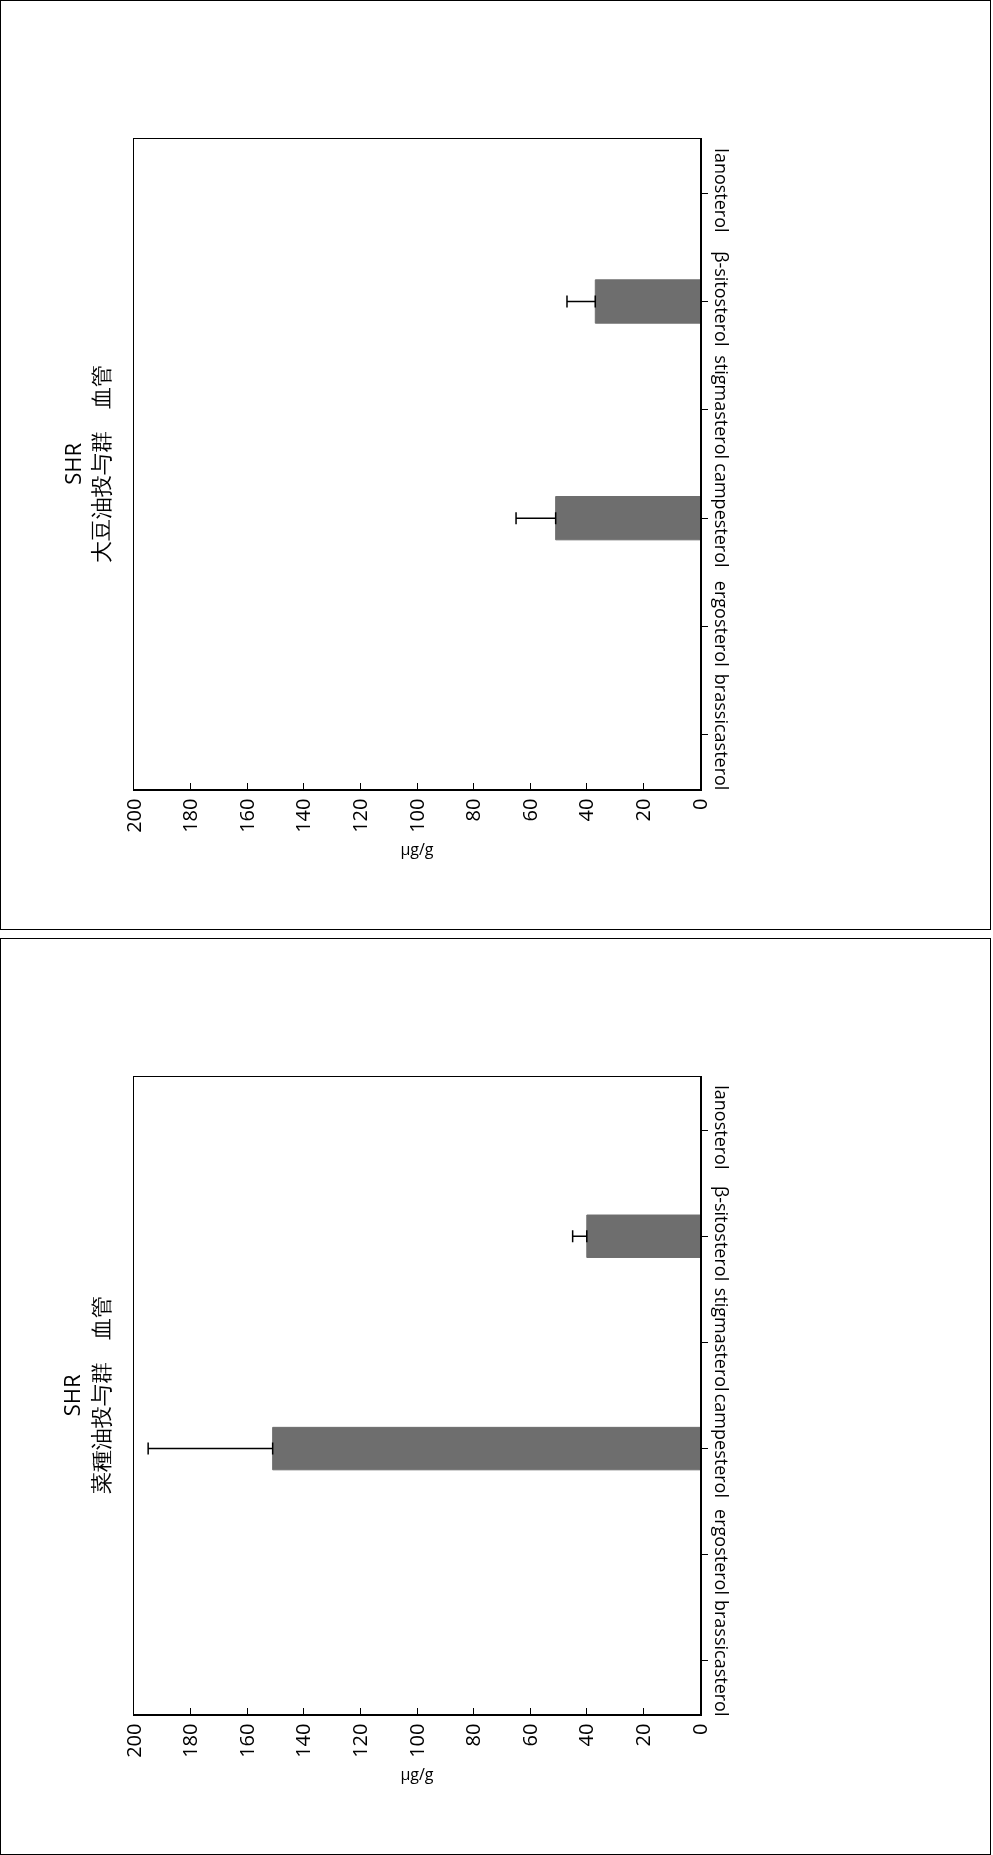  Describe the element at coordinates (86, 463) in the screenshot. I see `text: SHR 大豆油投与群 血管` at that location.